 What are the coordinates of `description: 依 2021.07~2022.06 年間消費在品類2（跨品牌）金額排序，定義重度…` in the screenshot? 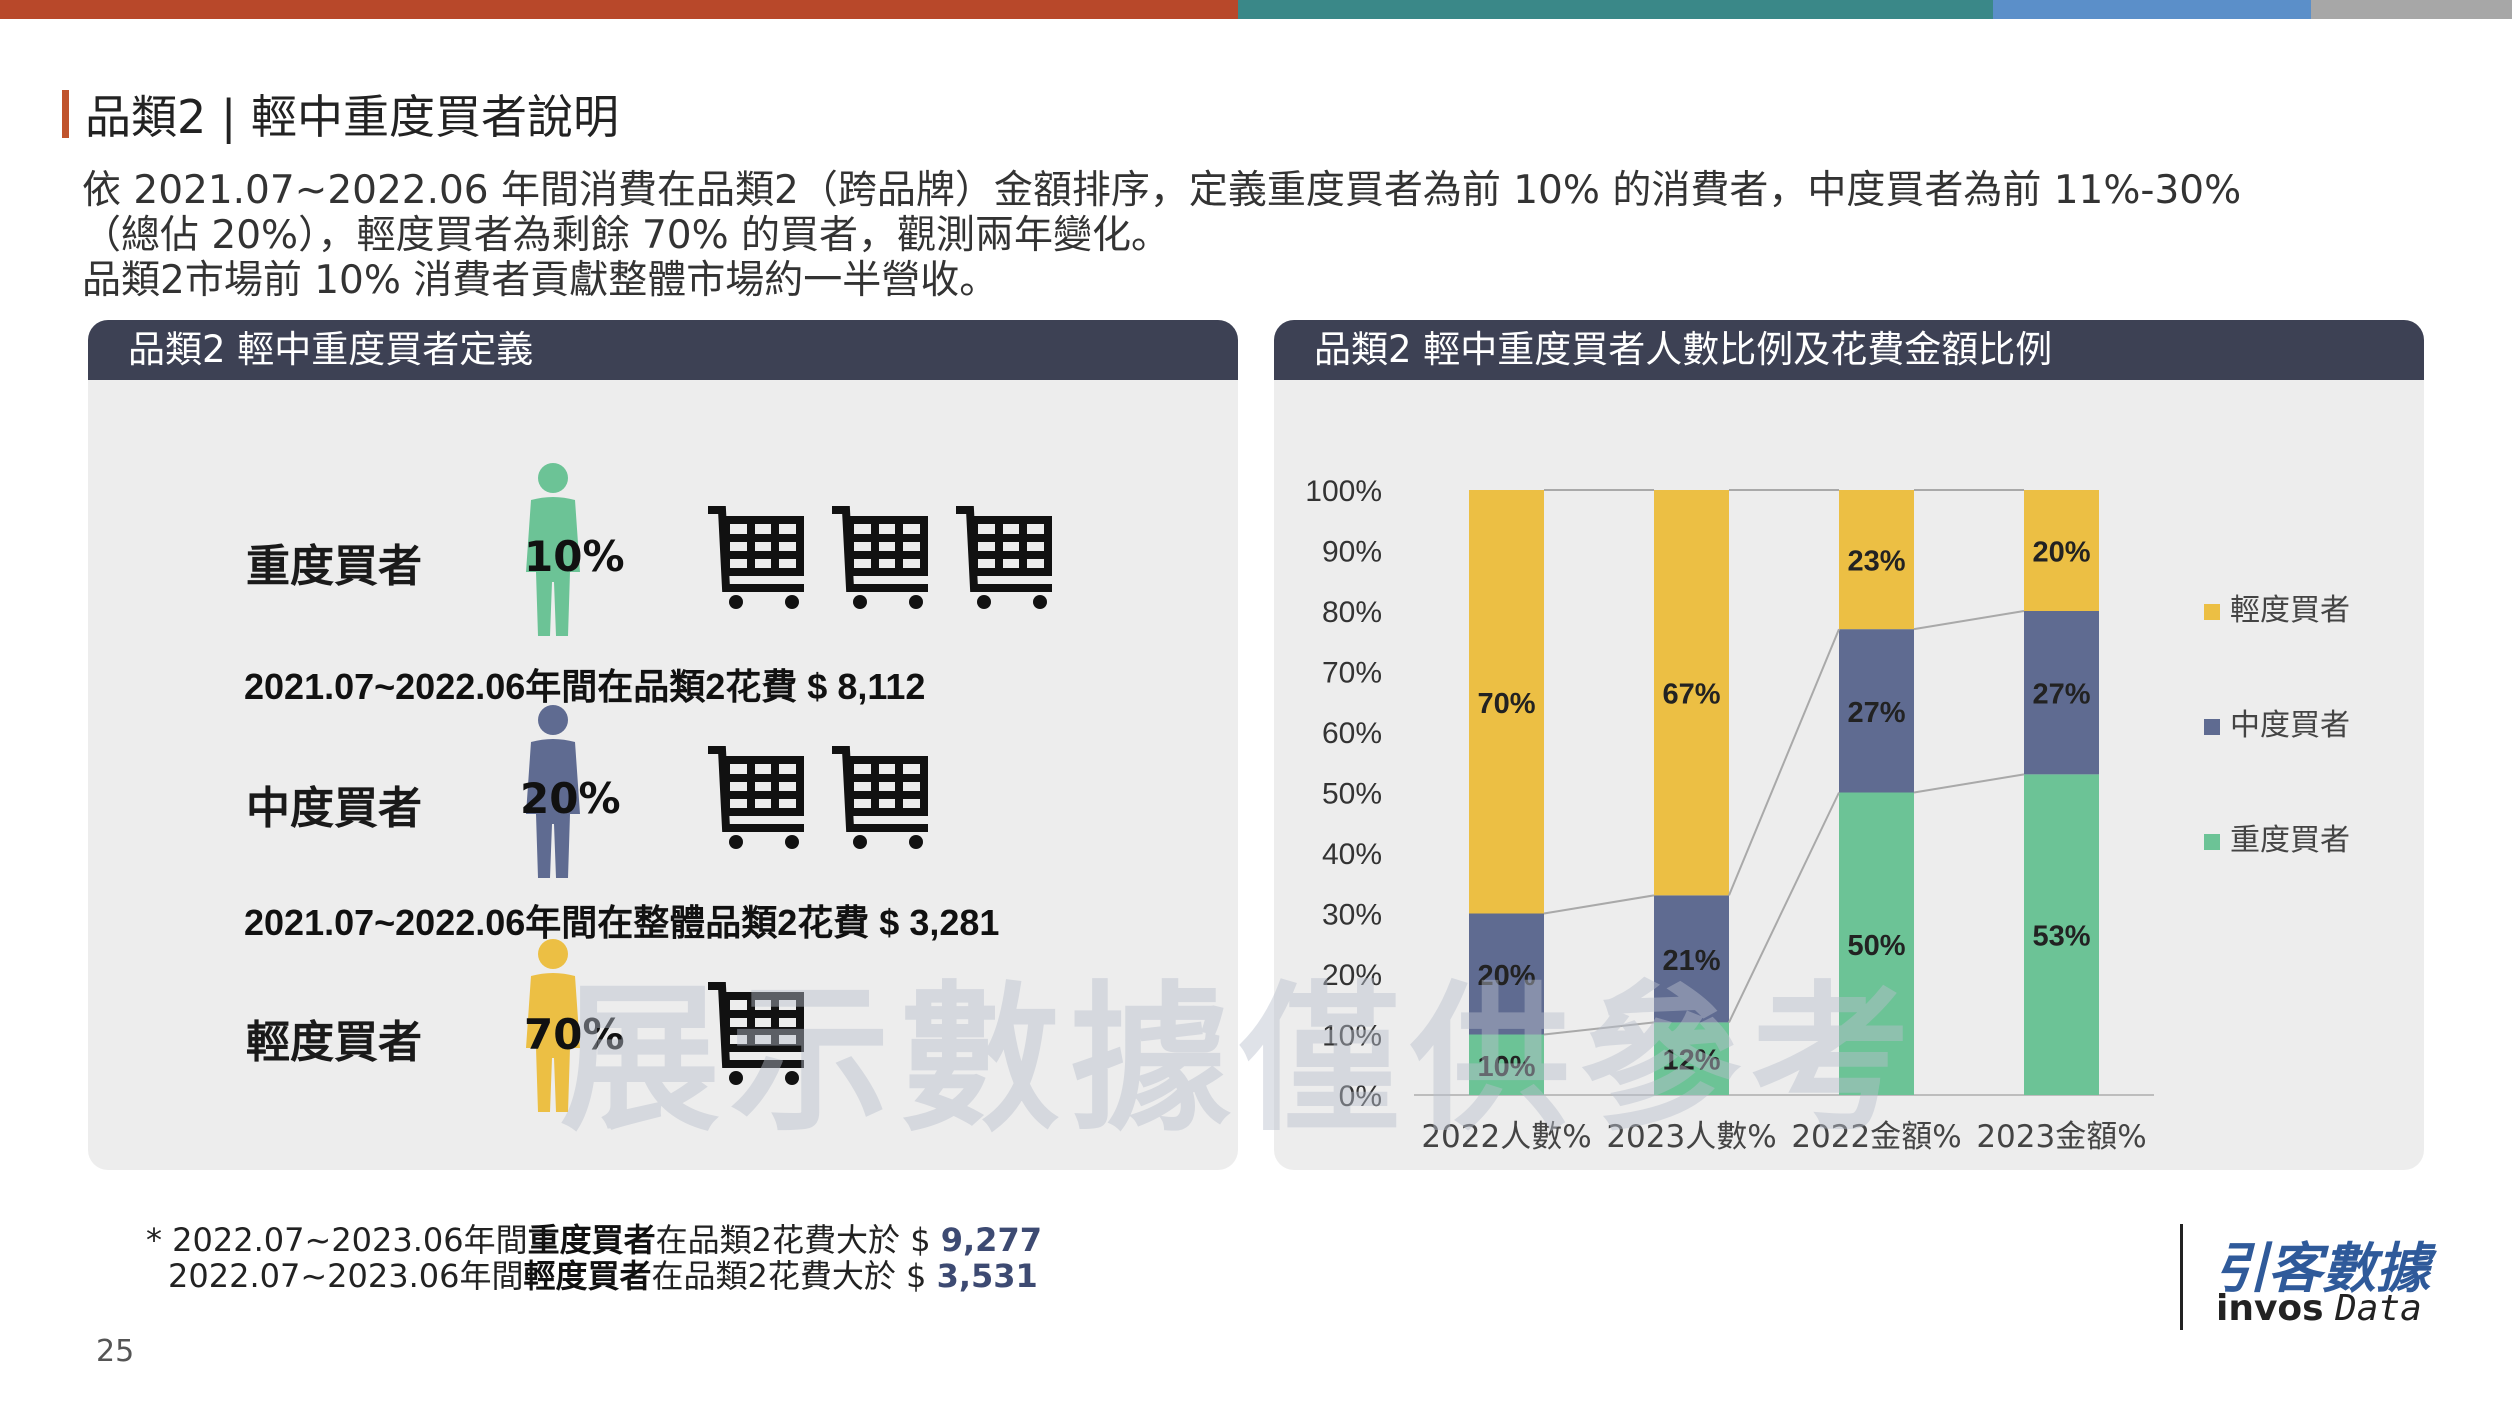 It's located at (1272, 235).